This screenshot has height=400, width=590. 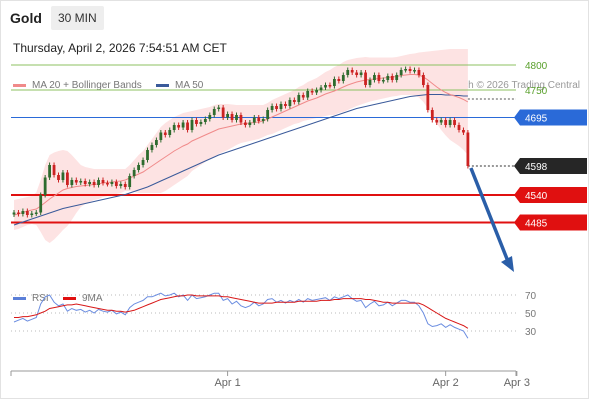 What do you see at coordinates (536, 167) in the screenshot?
I see `level-label-4598: 4598` at bounding box center [536, 167].